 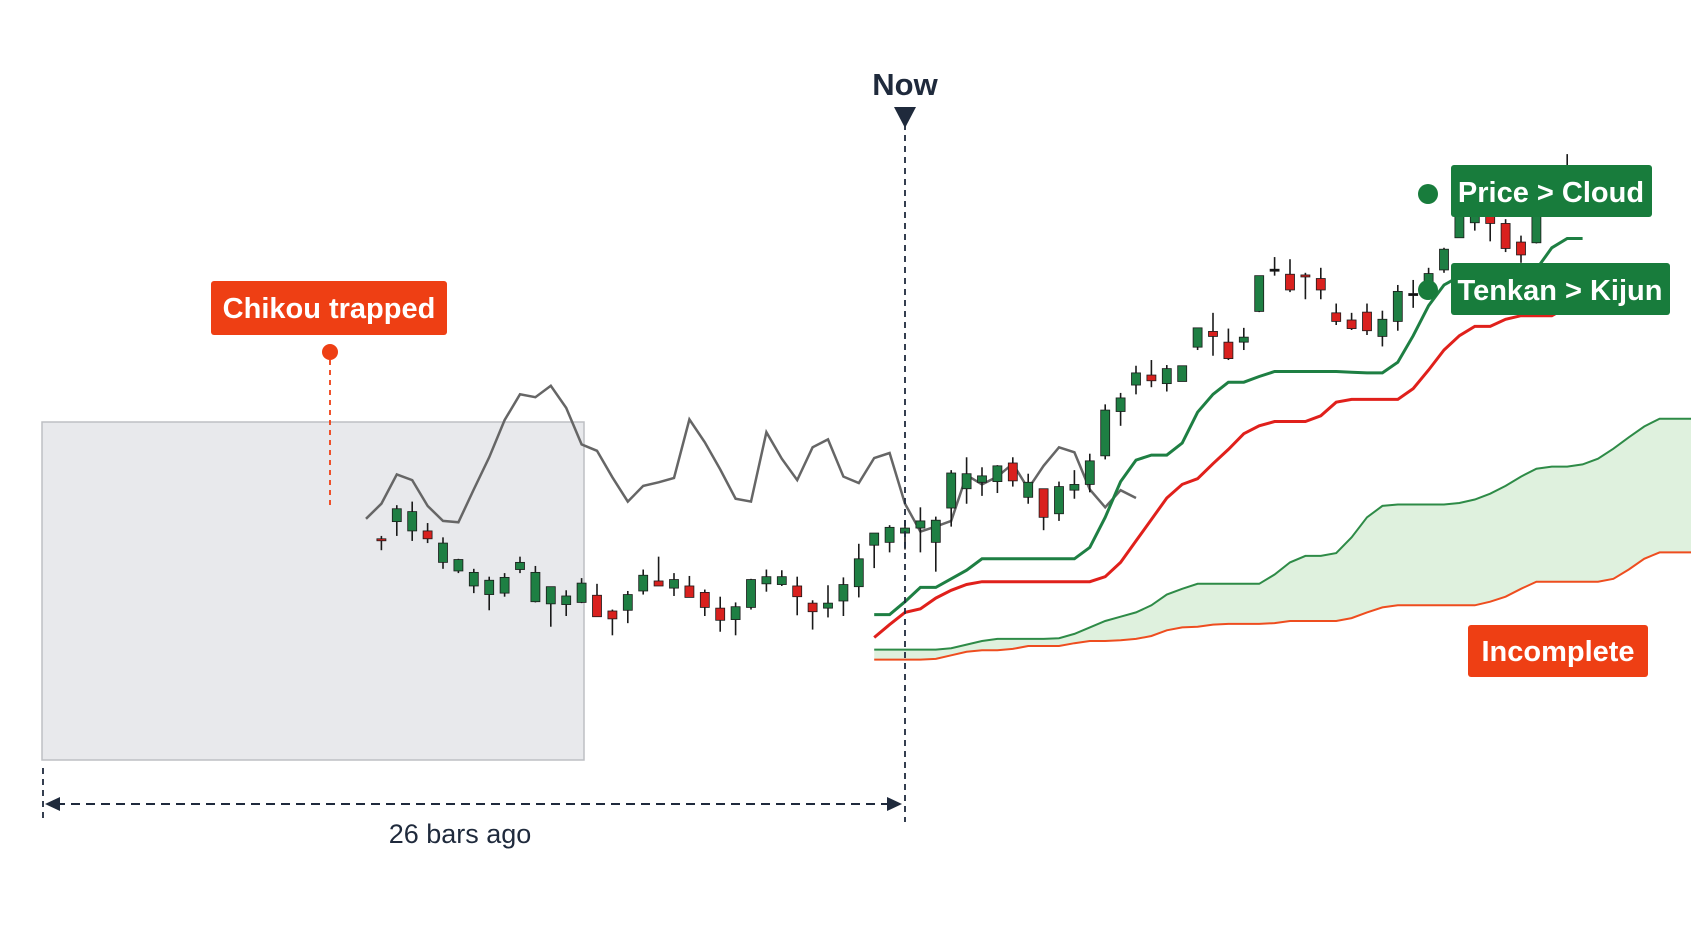 I want to click on arrow-right-icon, so click(x=894, y=804).